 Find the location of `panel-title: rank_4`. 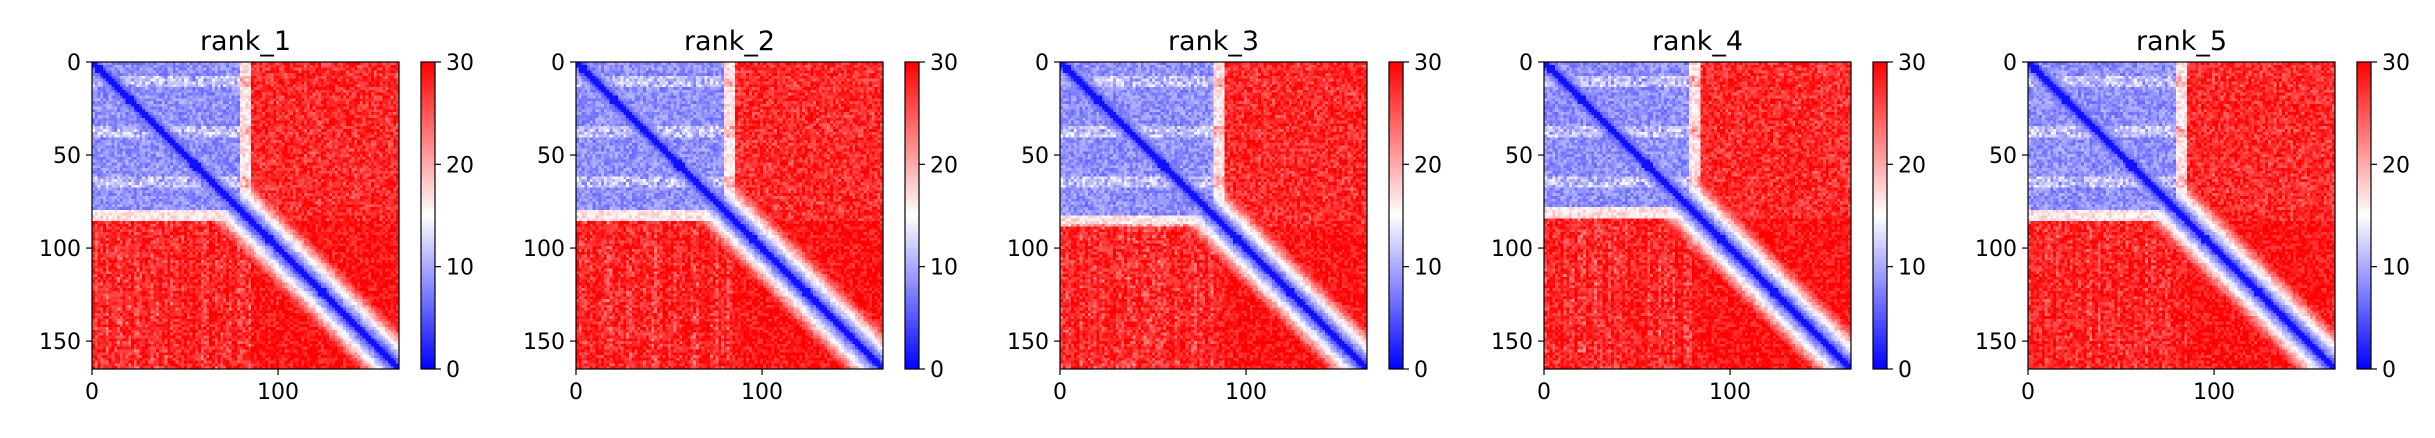

panel-title: rank_4 is located at coordinates (1697, 41).